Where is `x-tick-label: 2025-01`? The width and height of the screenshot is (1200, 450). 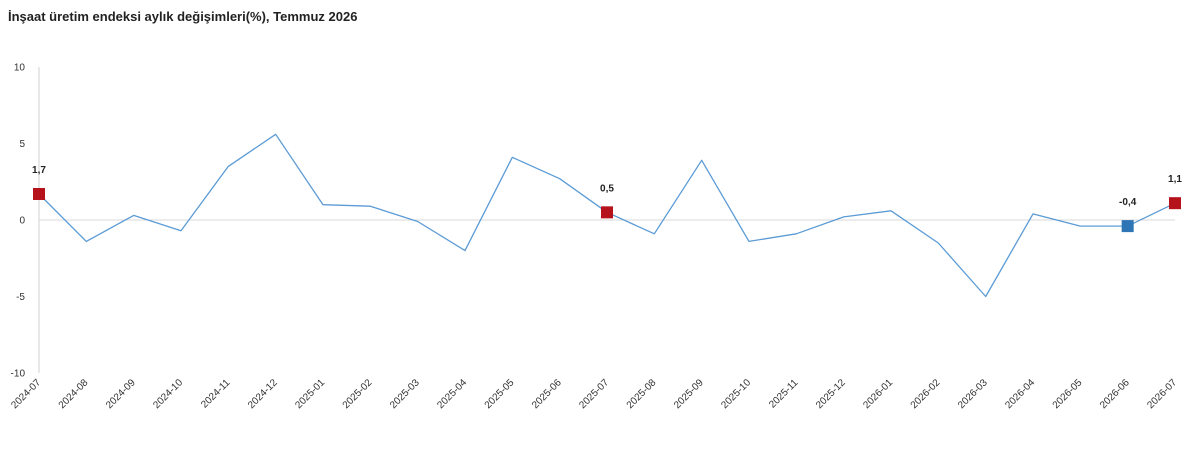
x-tick-label: 2025-01 is located at coordinates (310, 394).